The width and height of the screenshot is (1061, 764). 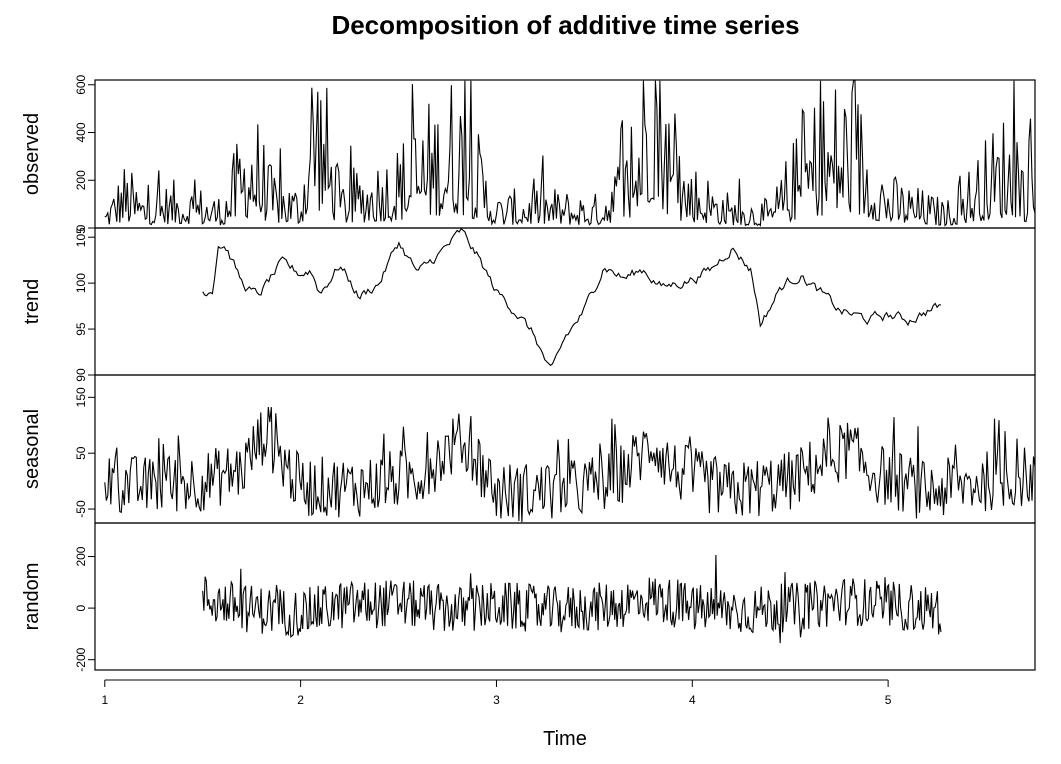 What do you see at coordinates (81, 397) in the screenshot?
I see `y-tick-label-seasonal-2: 150` at bounding box center [81, 397].